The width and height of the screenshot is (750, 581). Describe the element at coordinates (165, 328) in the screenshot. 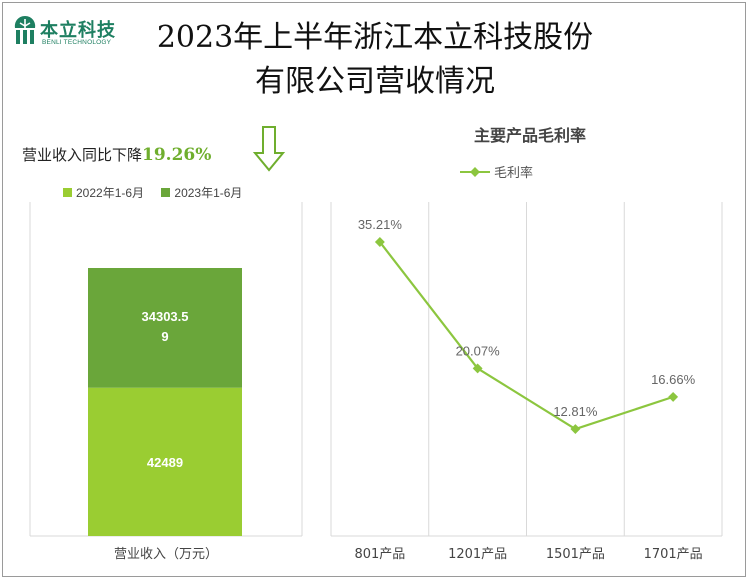

I see `bar-segment-2023` at that location.